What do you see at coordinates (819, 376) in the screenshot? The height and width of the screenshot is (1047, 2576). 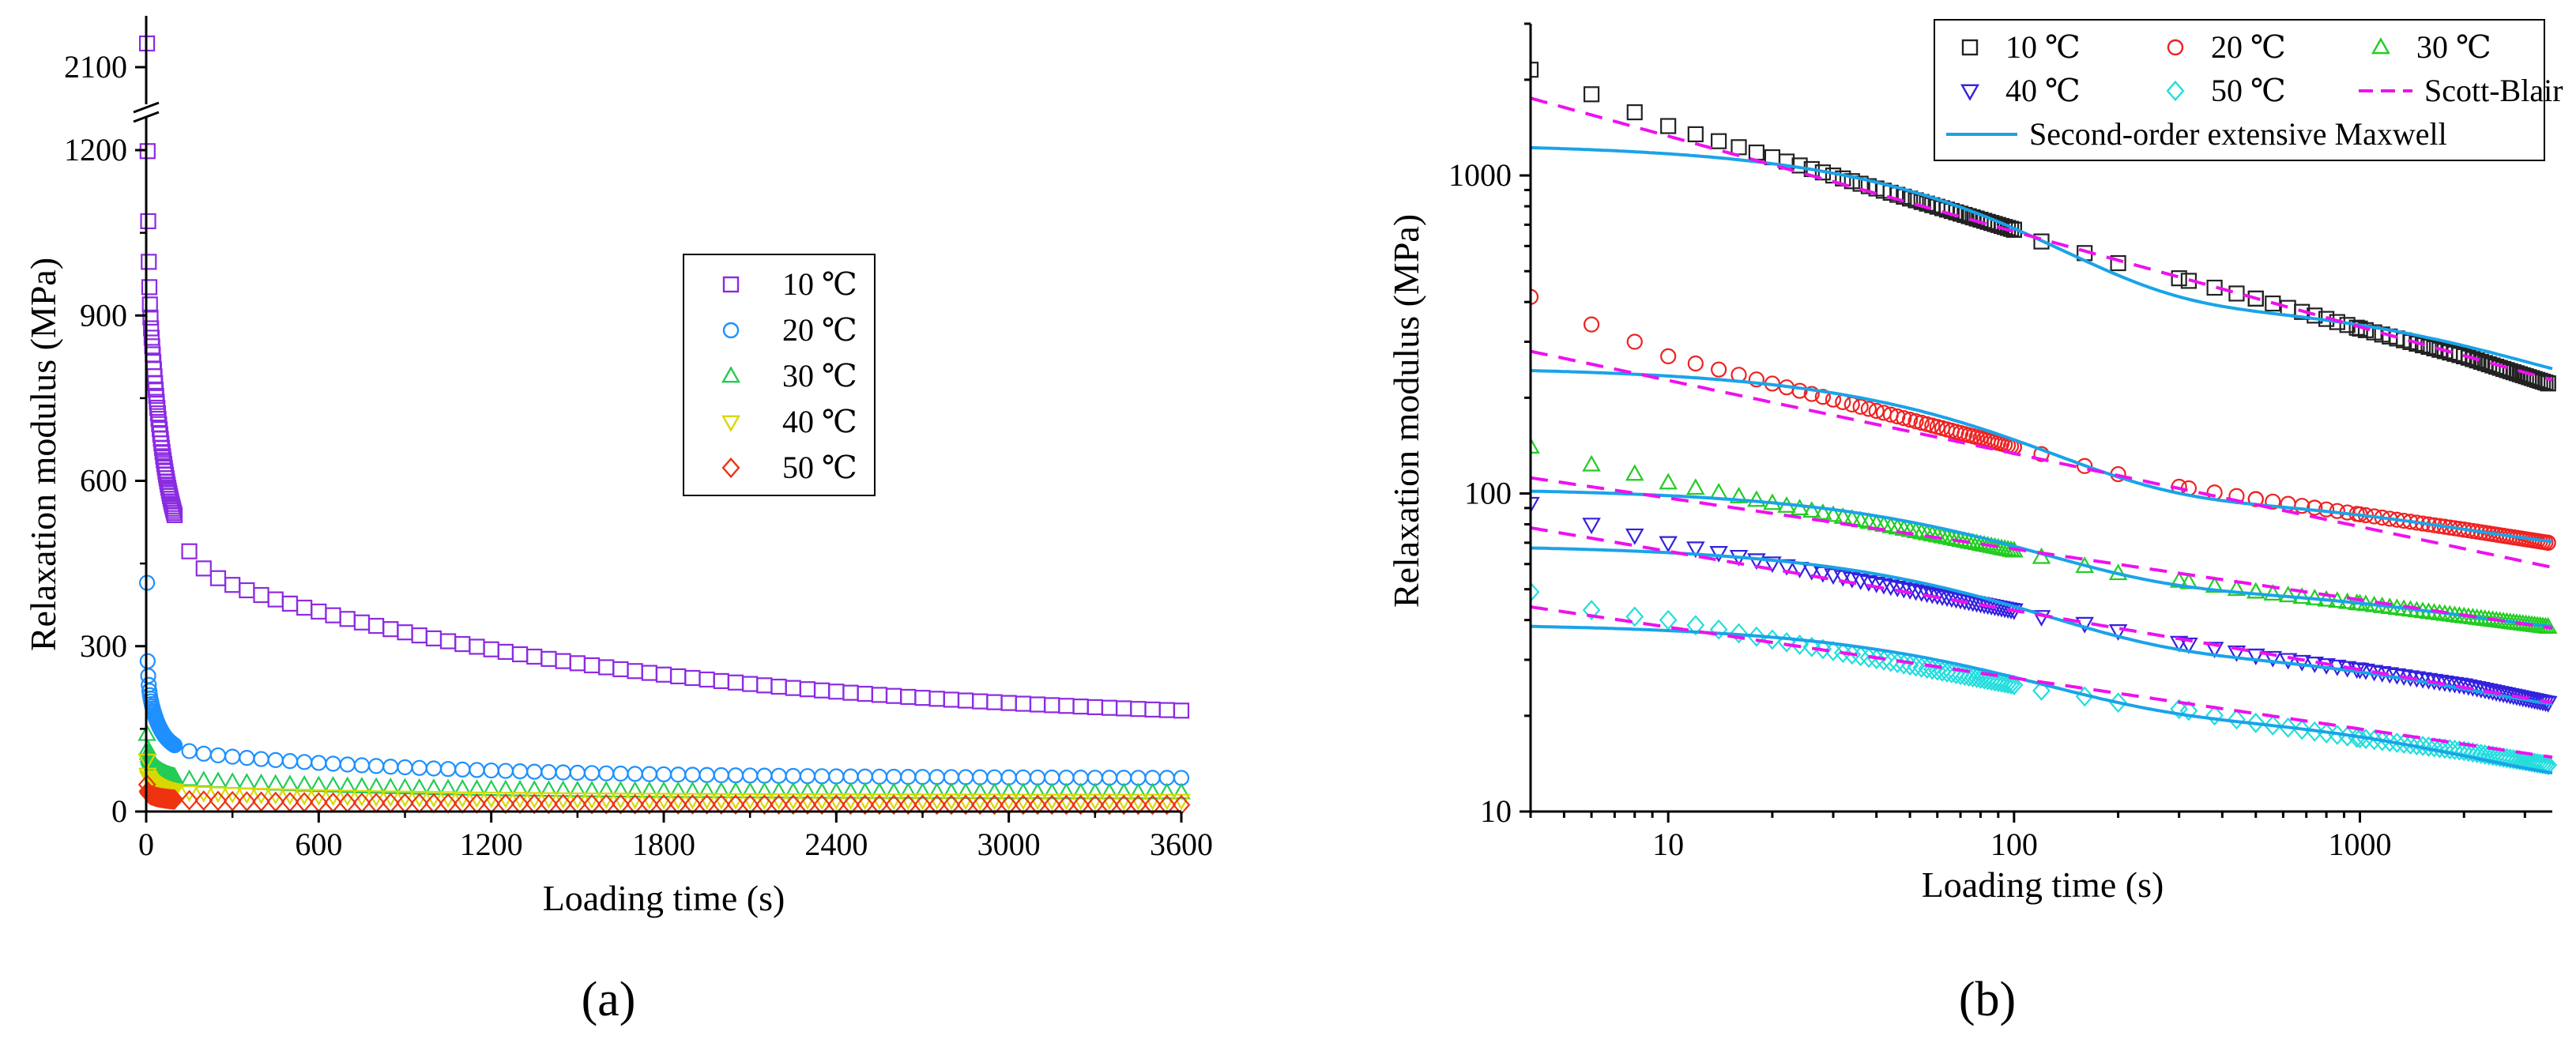 I see `legend-label: 30 ℃` at bounding box center [819, 376].